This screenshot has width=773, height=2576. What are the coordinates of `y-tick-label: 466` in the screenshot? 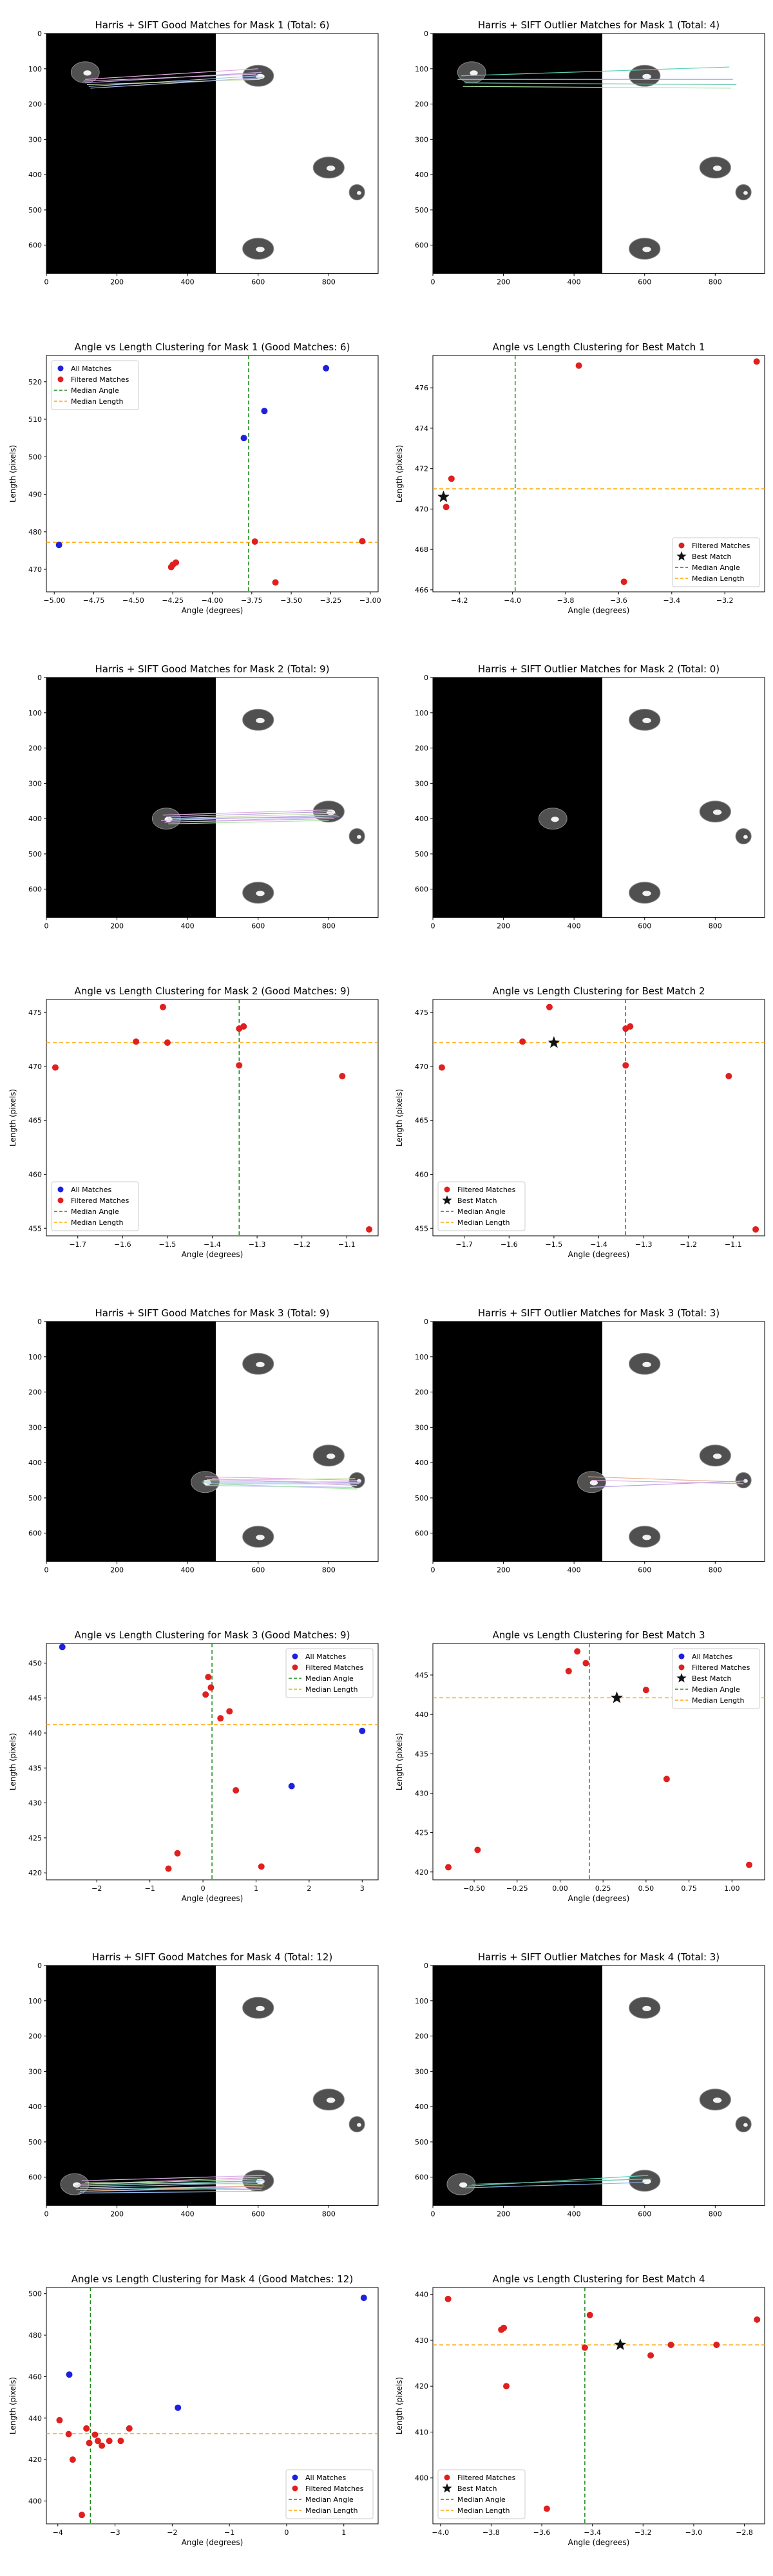 It's located at (421, 590).